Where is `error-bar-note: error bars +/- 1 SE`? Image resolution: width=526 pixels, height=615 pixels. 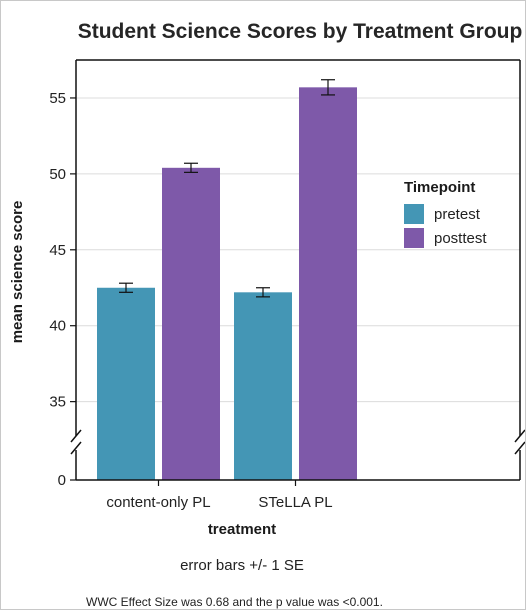
error-bar-note: error bars +/- 1 SE is located at coordinates (242, 565).